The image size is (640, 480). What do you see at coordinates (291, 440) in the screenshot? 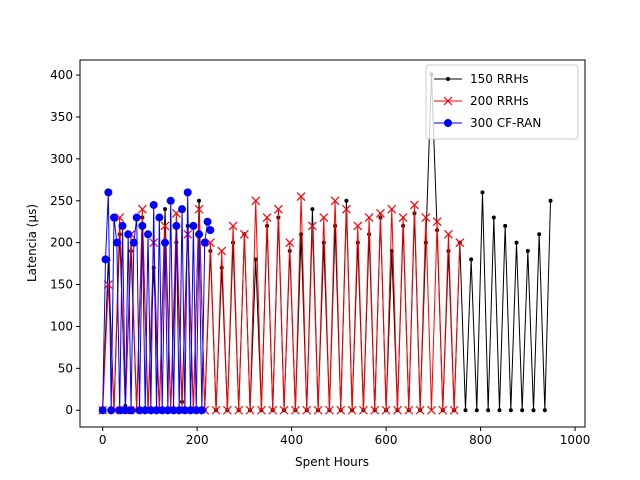
I see `x-tick-label: 400` at bounding box center [291, 440].